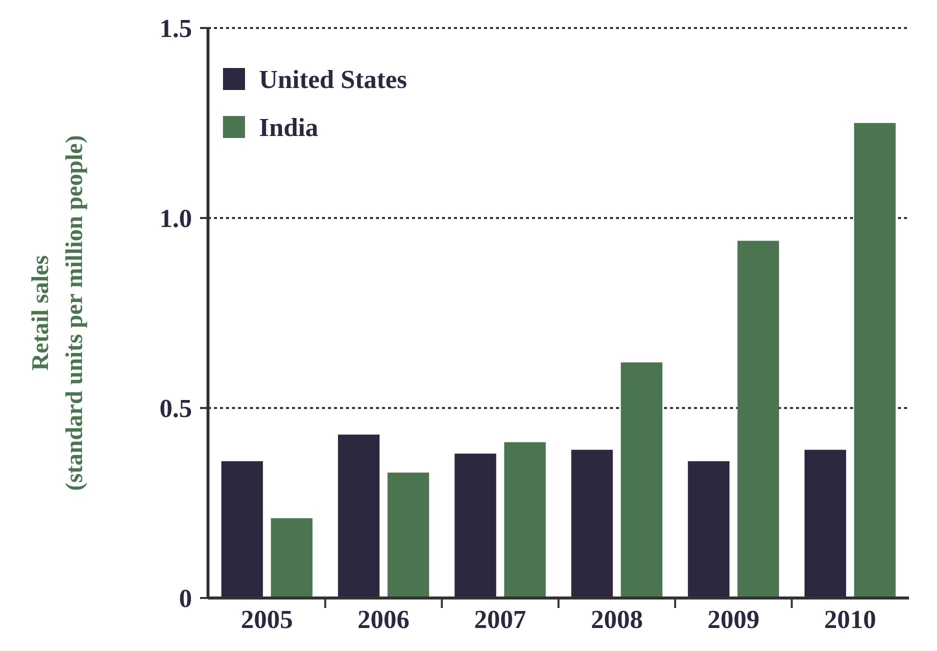 The image size is (937, 651). What do you see at coordinates (266, 619) in the screenshot?
I see `x-tick-label: 2005` at bounding box center [266, 619].